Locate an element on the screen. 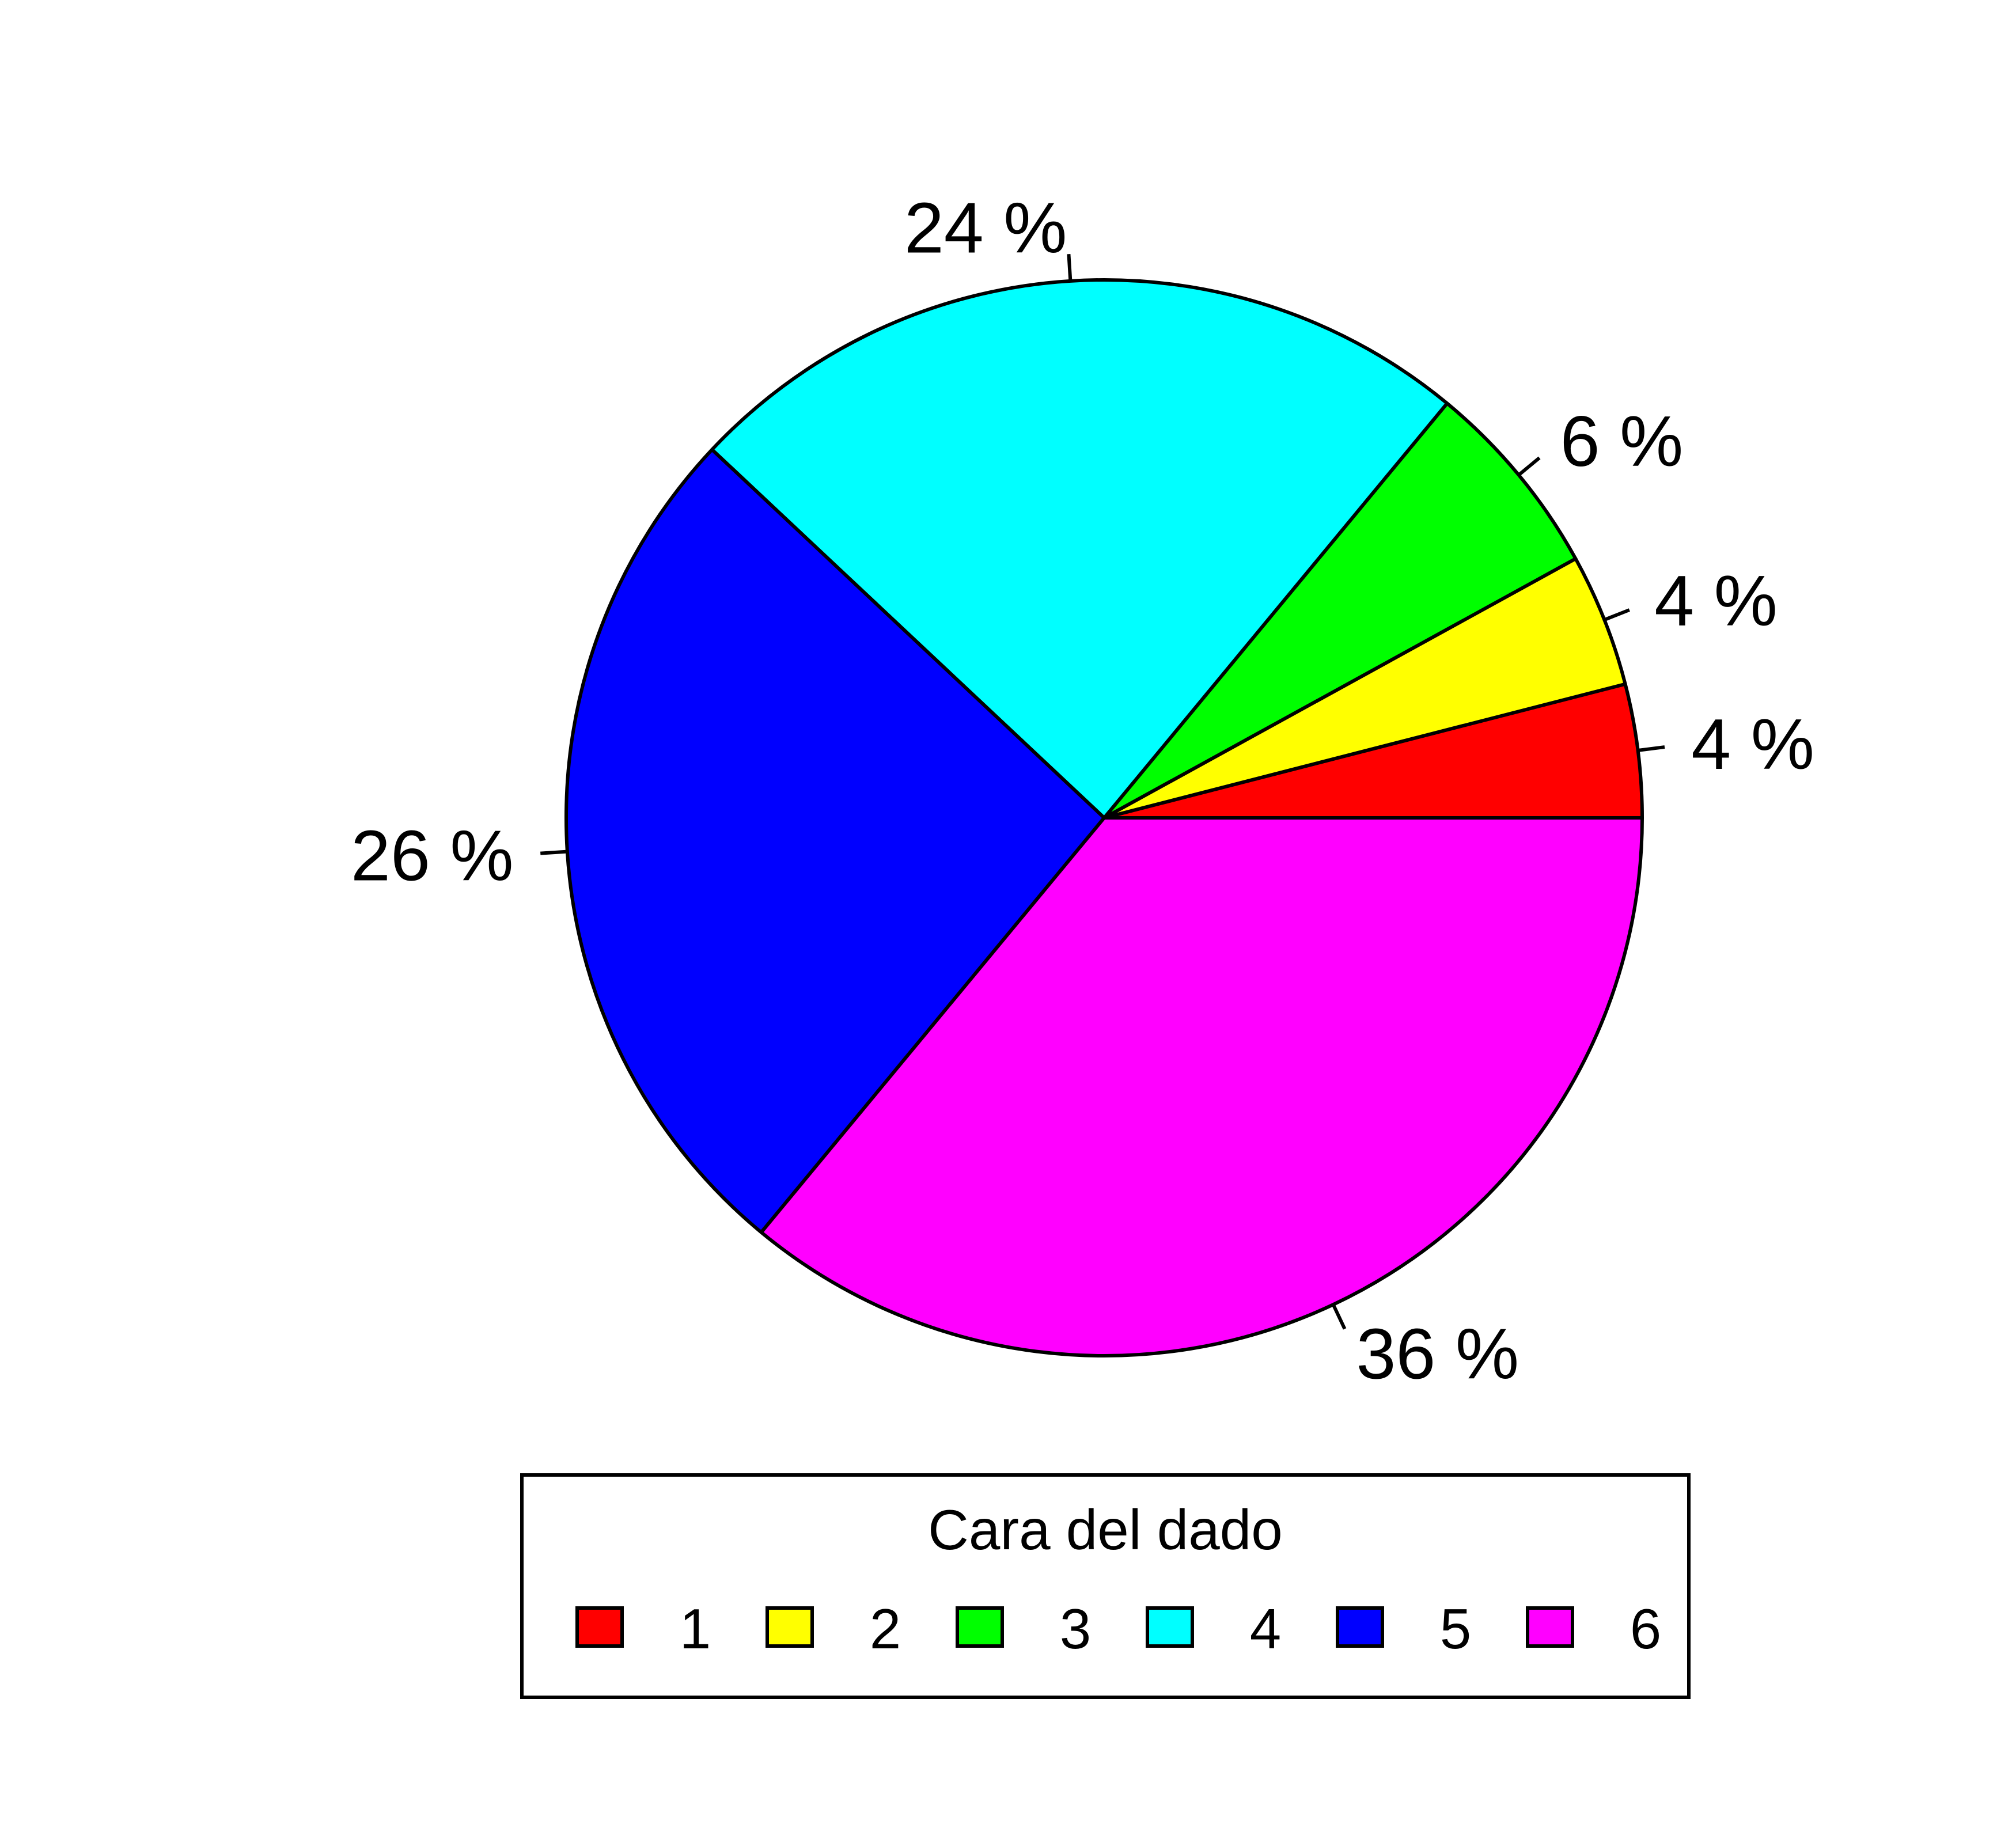 This screenshot has height=1843, width=2016. legend: Cara del dado 1 2 3 4 5 6 is located at coordinates (1105, 1586).